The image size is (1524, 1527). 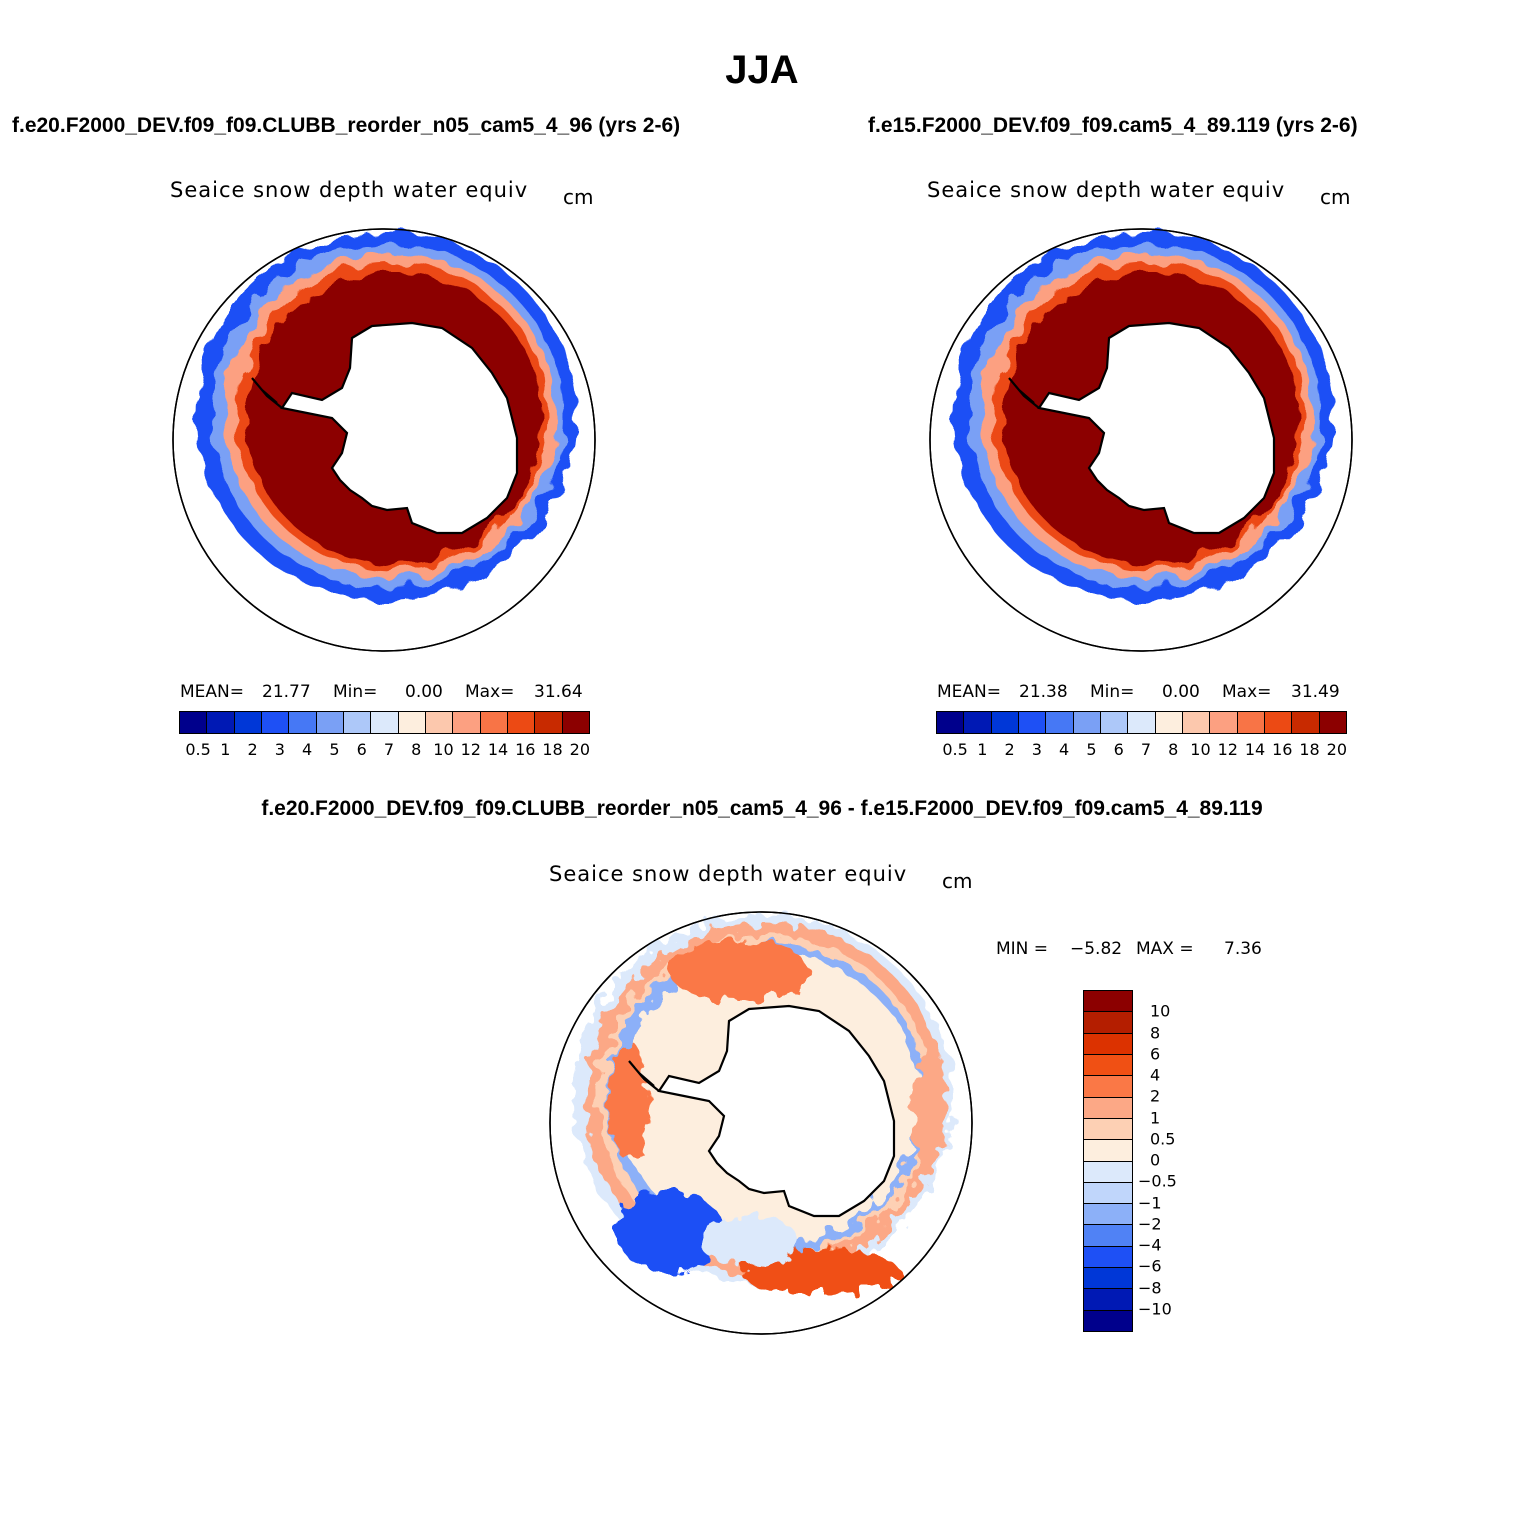 I want to click on diff-min-value: −5.82, so click(x=1096, y=949).